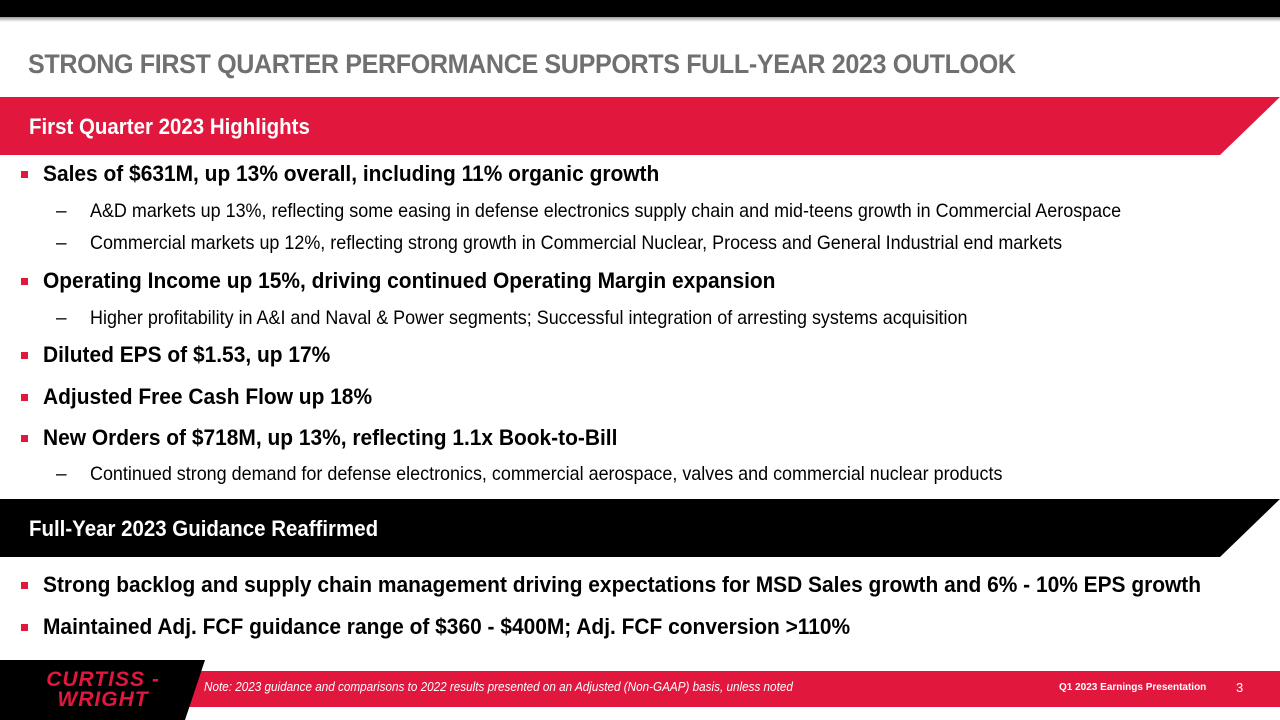 The width and height of the screenshot is (1280, 720). Describe the element at coordinates (640, 8) in the screenshot. I see `top-bar` at that location.